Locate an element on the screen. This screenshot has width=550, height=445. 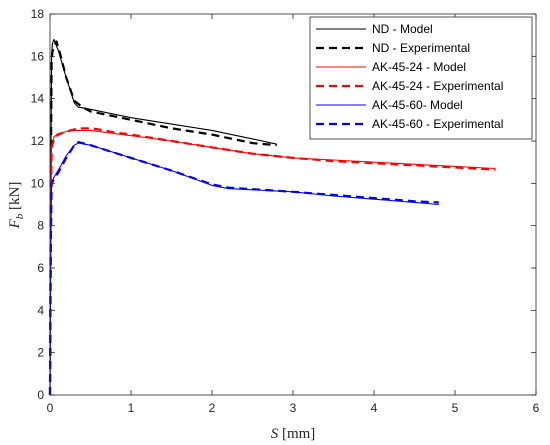
x-tick-label: 1 is located at coordinates (131, 408).